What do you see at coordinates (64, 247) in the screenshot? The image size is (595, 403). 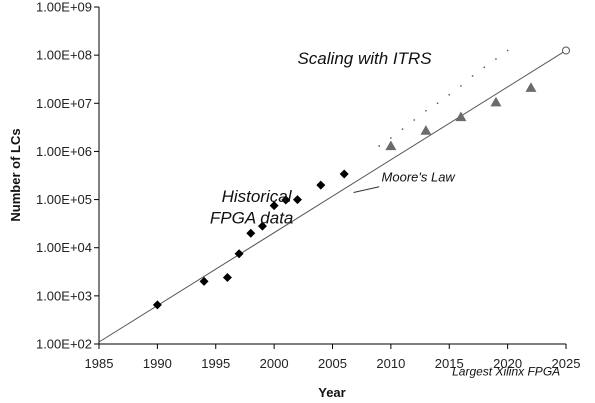 I see `y-tick-label: 1.00E+04` at bounding box center [64, 247].